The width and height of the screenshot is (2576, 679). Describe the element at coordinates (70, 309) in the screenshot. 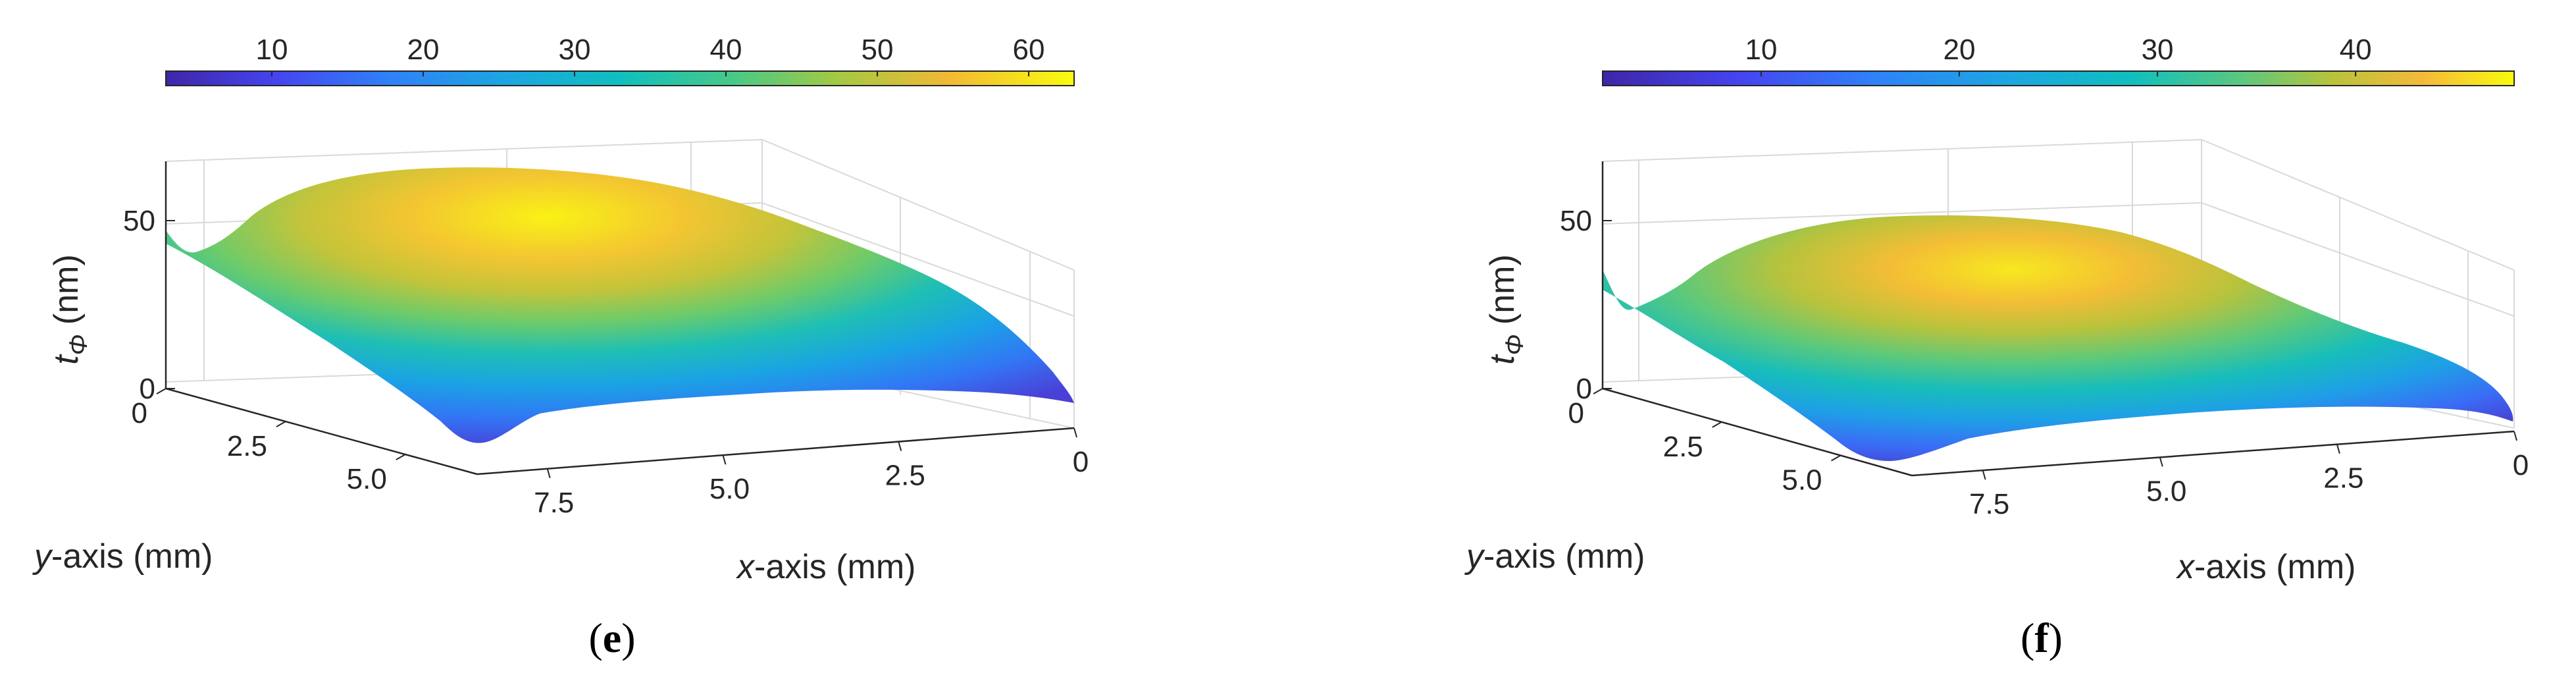

I see `z-axis-label-e: tΦ (nm)` at that location.